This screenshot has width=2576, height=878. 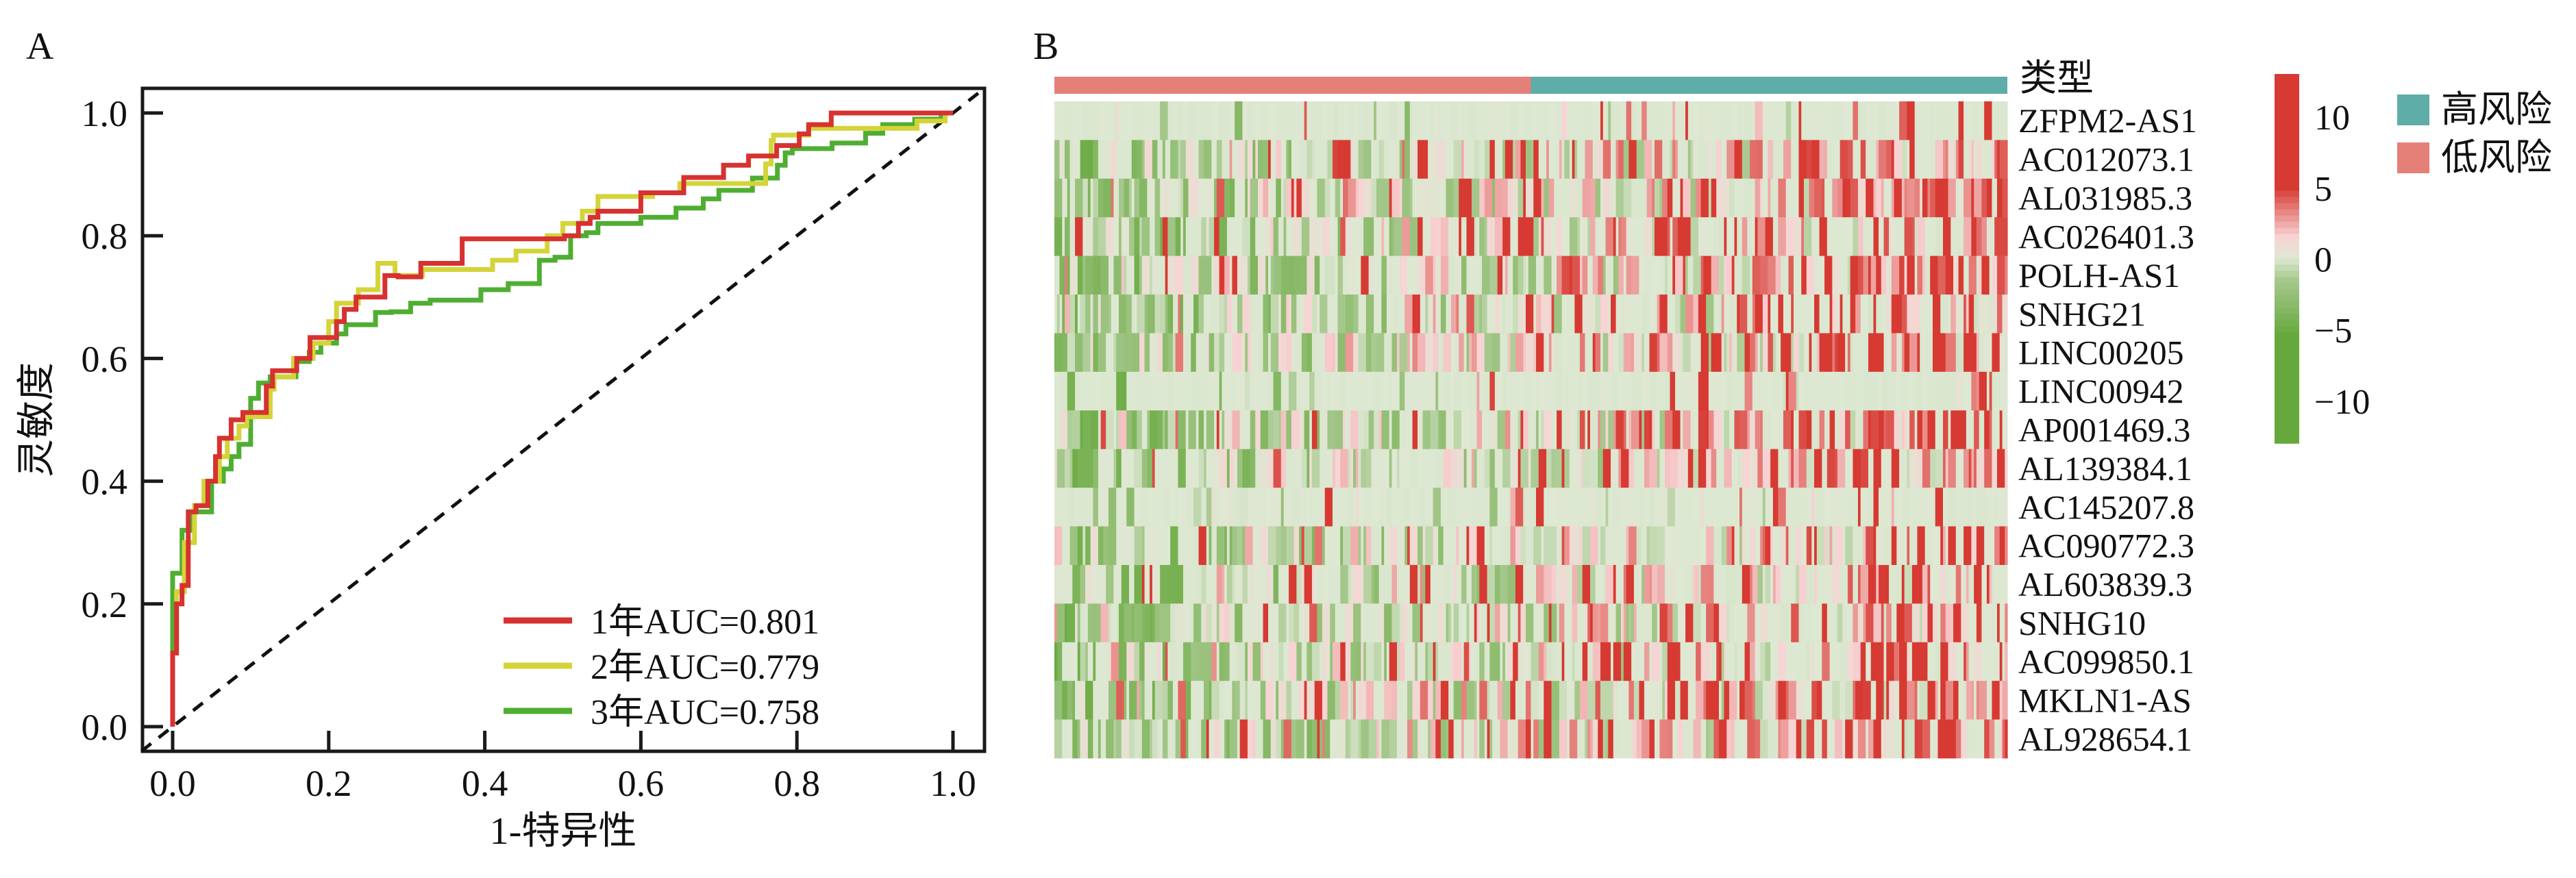 I want to click on heatmap-row-ac026401.3, so click(x=1531, y=237).